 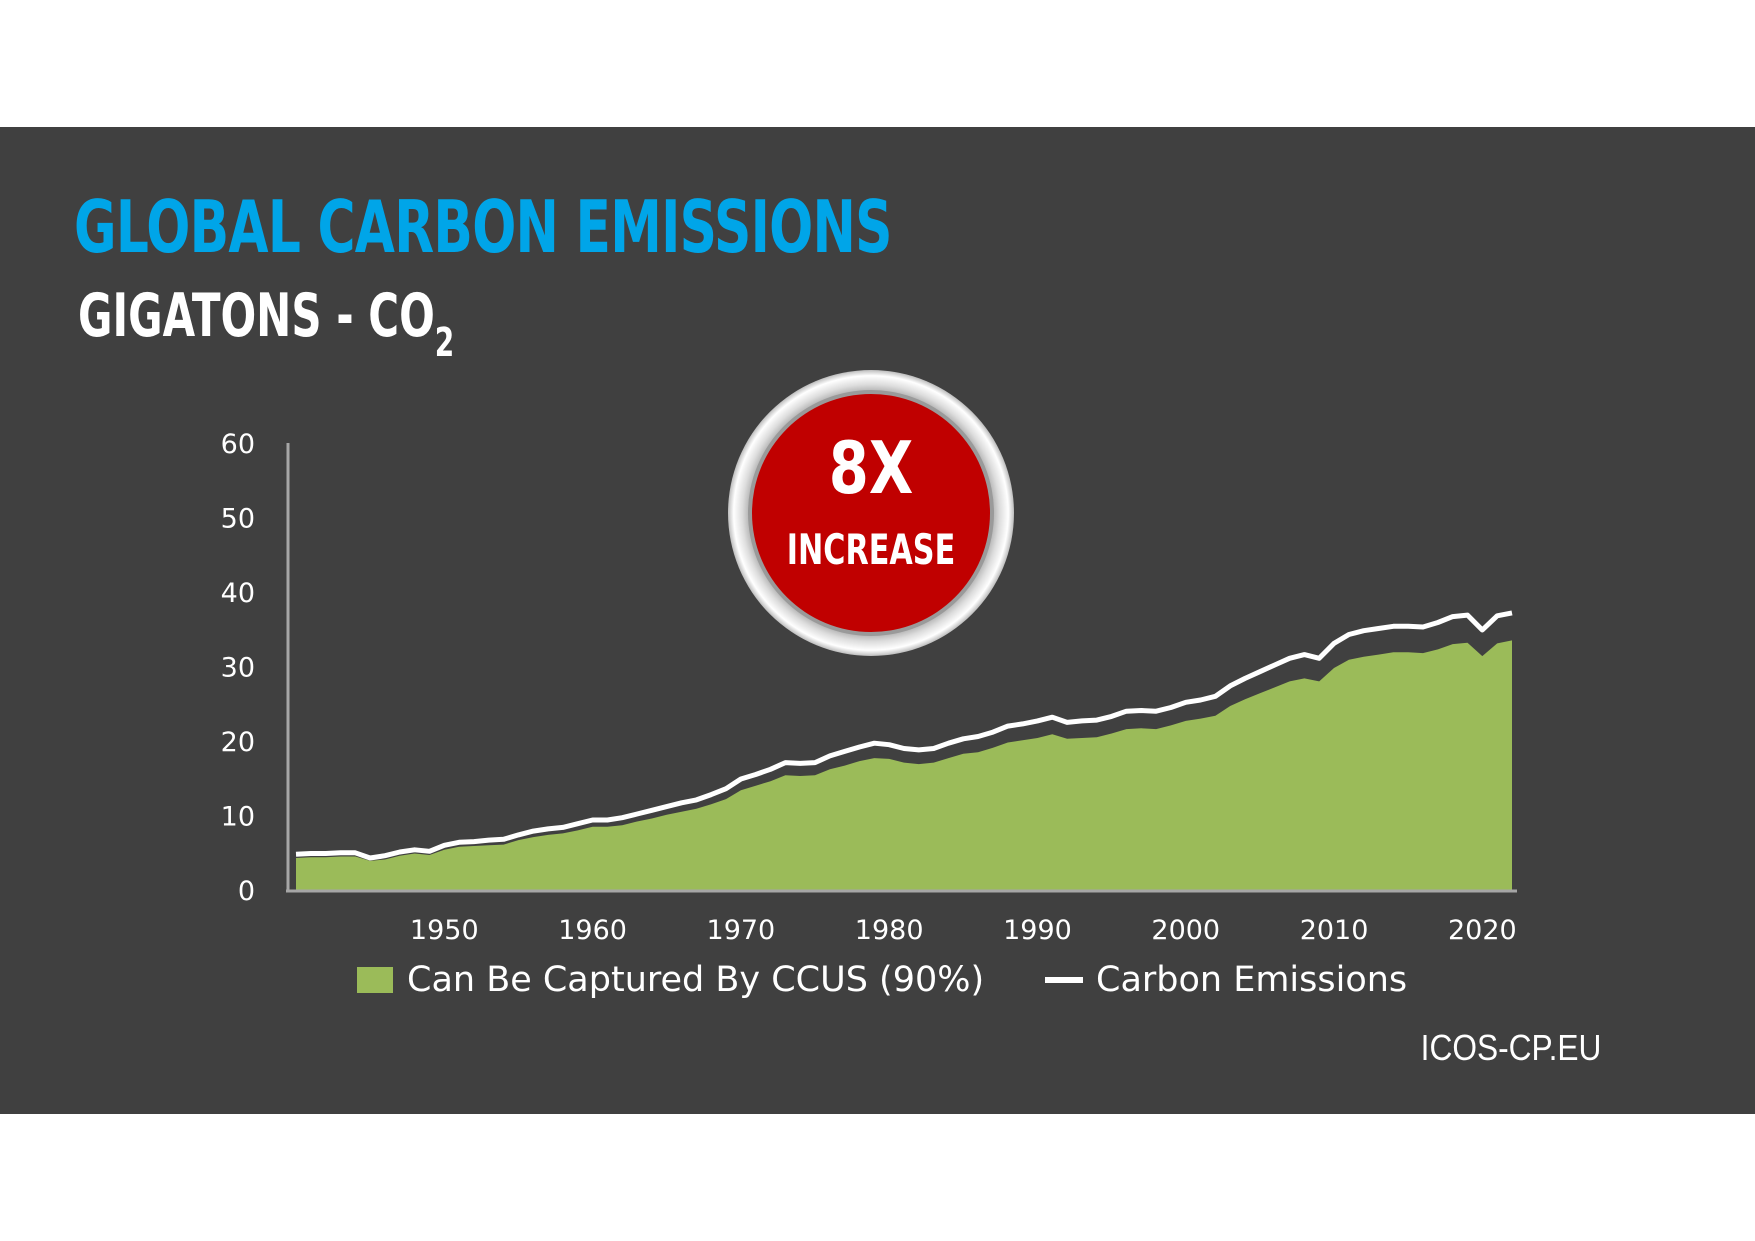 What do you see at coordinates (238, 519) in the screenshot?
I see `y-tick-label: 50` at bounding box center [238, 519].